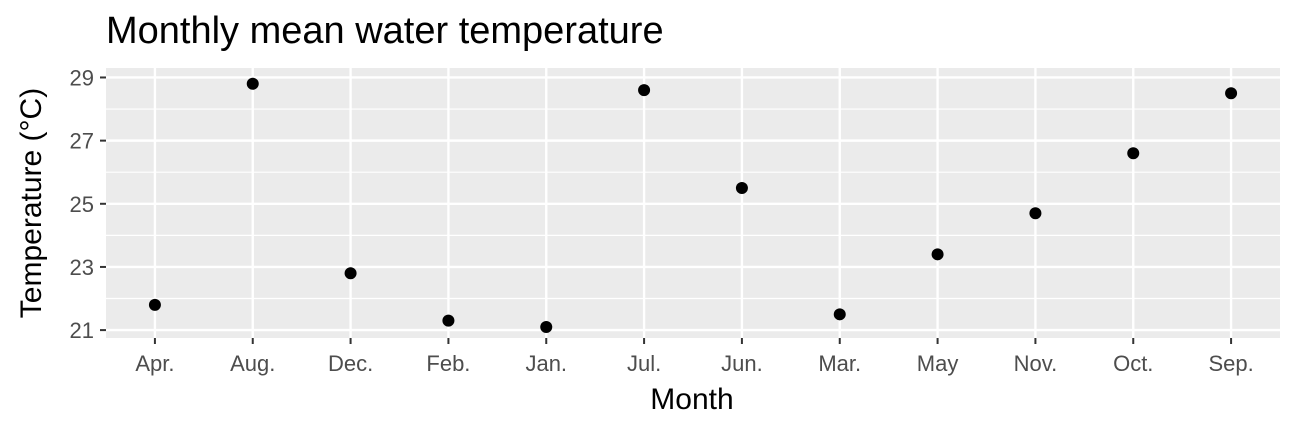  What do you see at coordinates (82, 141) in the screenshot?
I see `y-tick-label: 27` at bounding box center [82, 141].